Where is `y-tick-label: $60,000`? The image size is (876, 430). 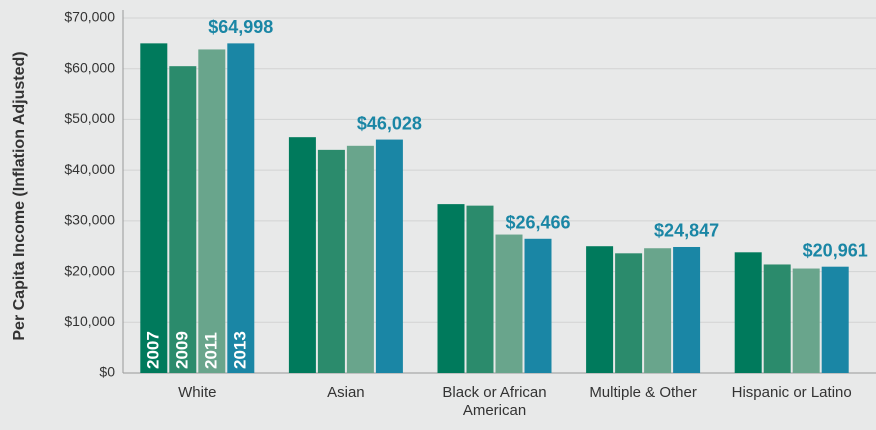 y-tick-label: $60,000 is located at coordinates (89, 67).